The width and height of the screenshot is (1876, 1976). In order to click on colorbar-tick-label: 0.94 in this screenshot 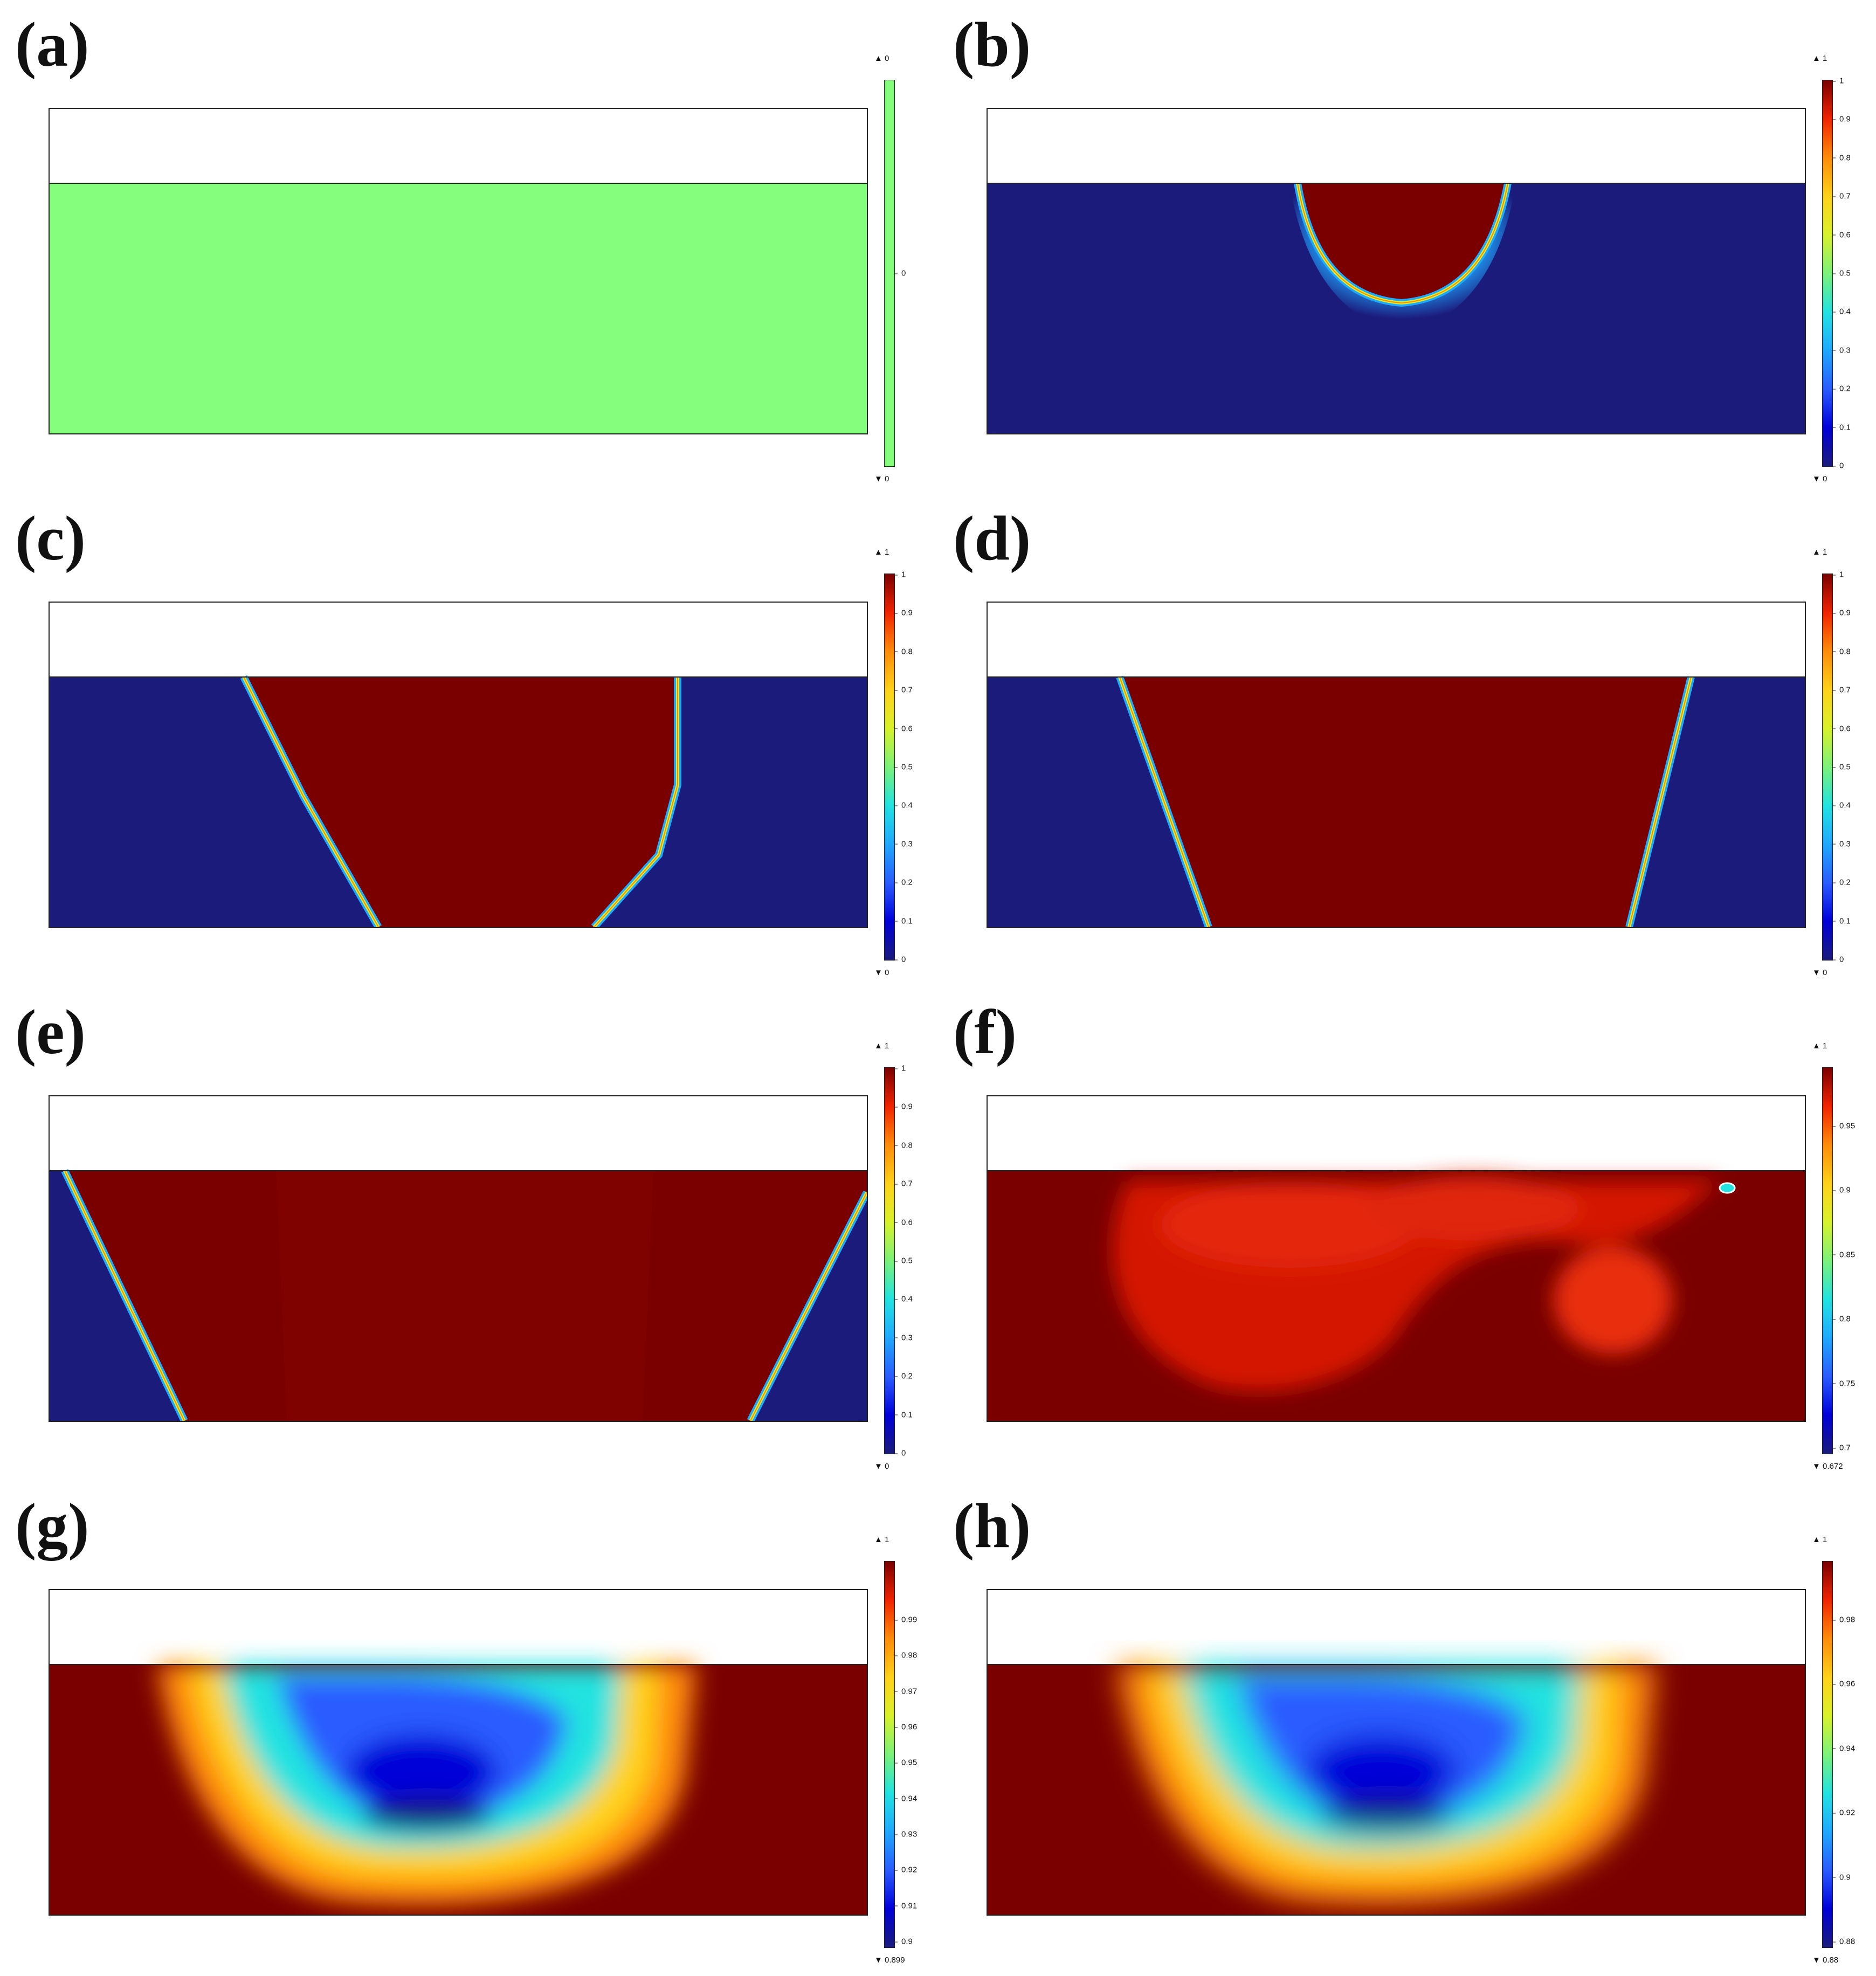, I will do `click(1843, 1748)`.